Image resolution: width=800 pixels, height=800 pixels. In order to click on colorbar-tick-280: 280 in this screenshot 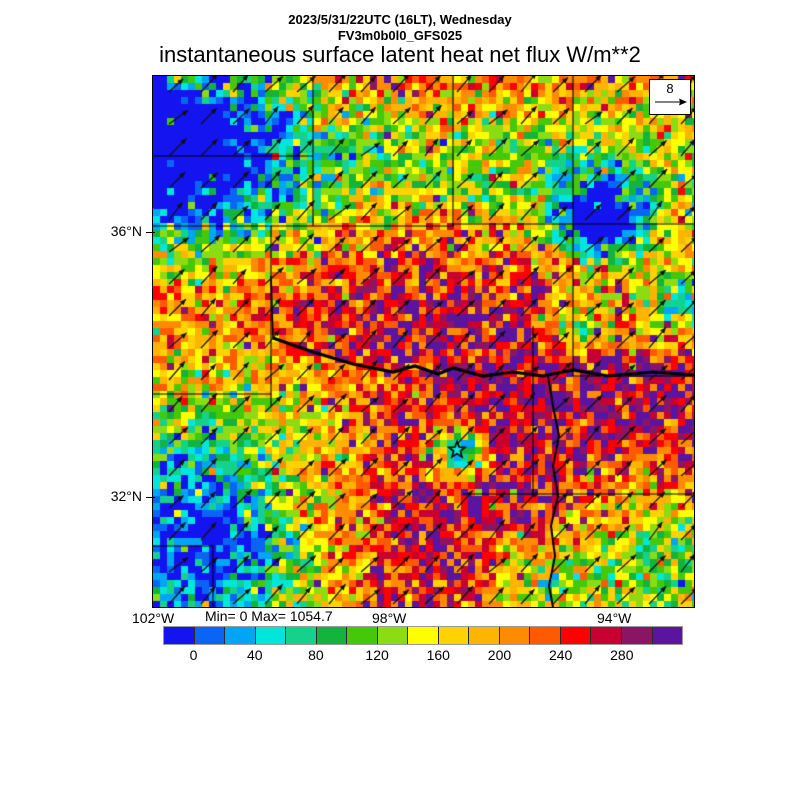, I will do `click(622, 655)`.